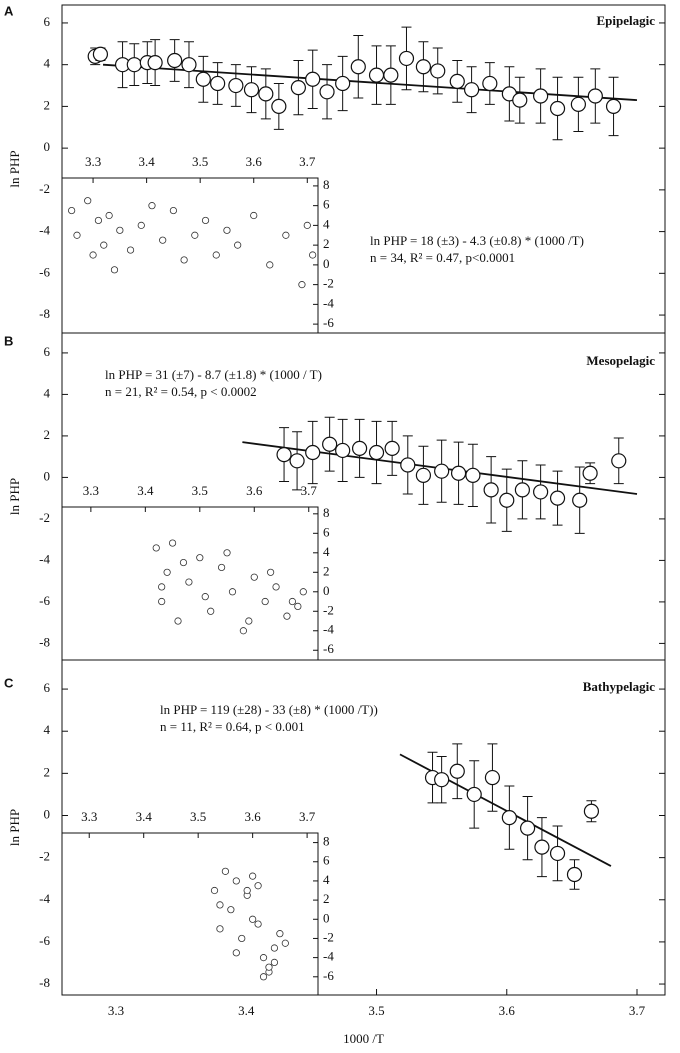 The width and height of the screenshot is (680, 1053). I want to click on inset-frame, so click(190, 914).